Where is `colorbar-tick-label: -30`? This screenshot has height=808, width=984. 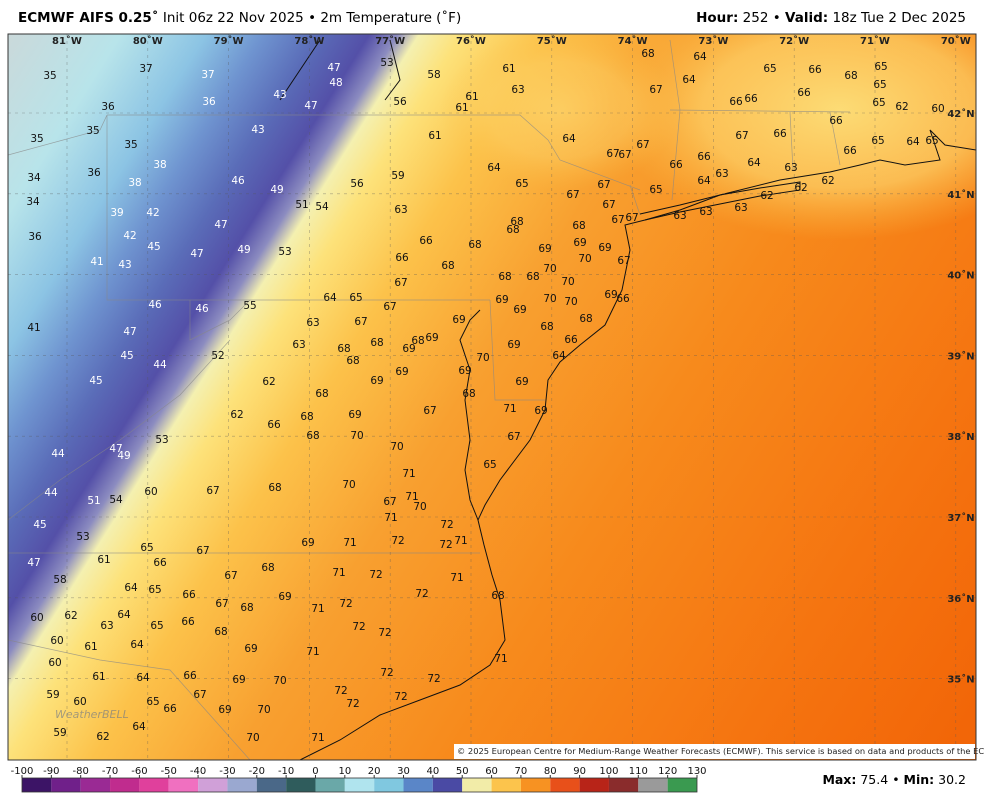 colorbar-tick-label: -30 is located at coordinates (227, 771).